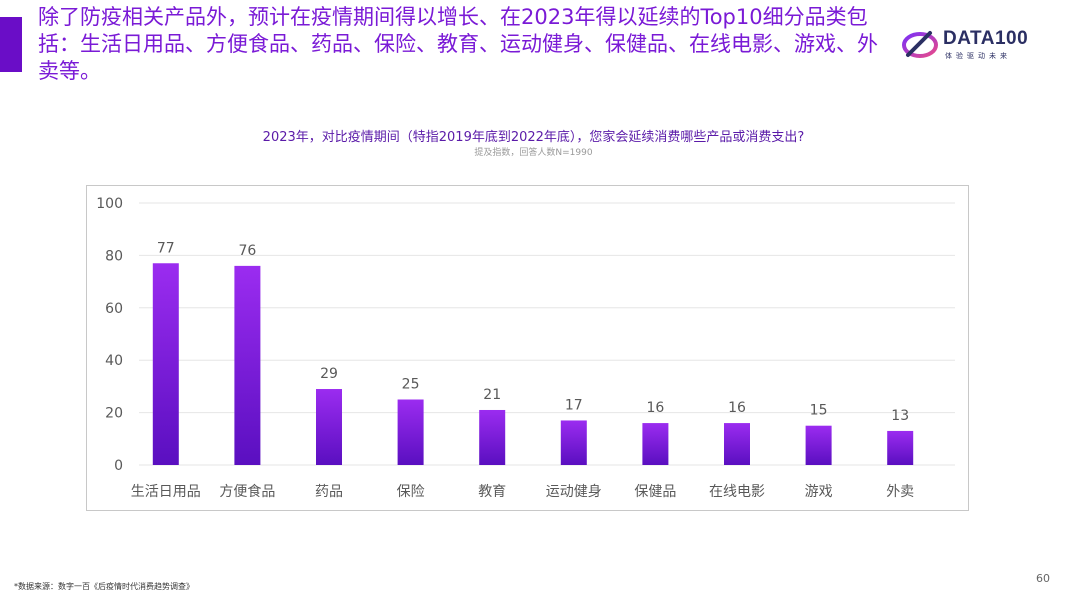 The height and width of the screenshot is (600, 1067). Describe the element at coordinates (166, 248) in the screenshot. I see `bar-value-label: 77` at that location.